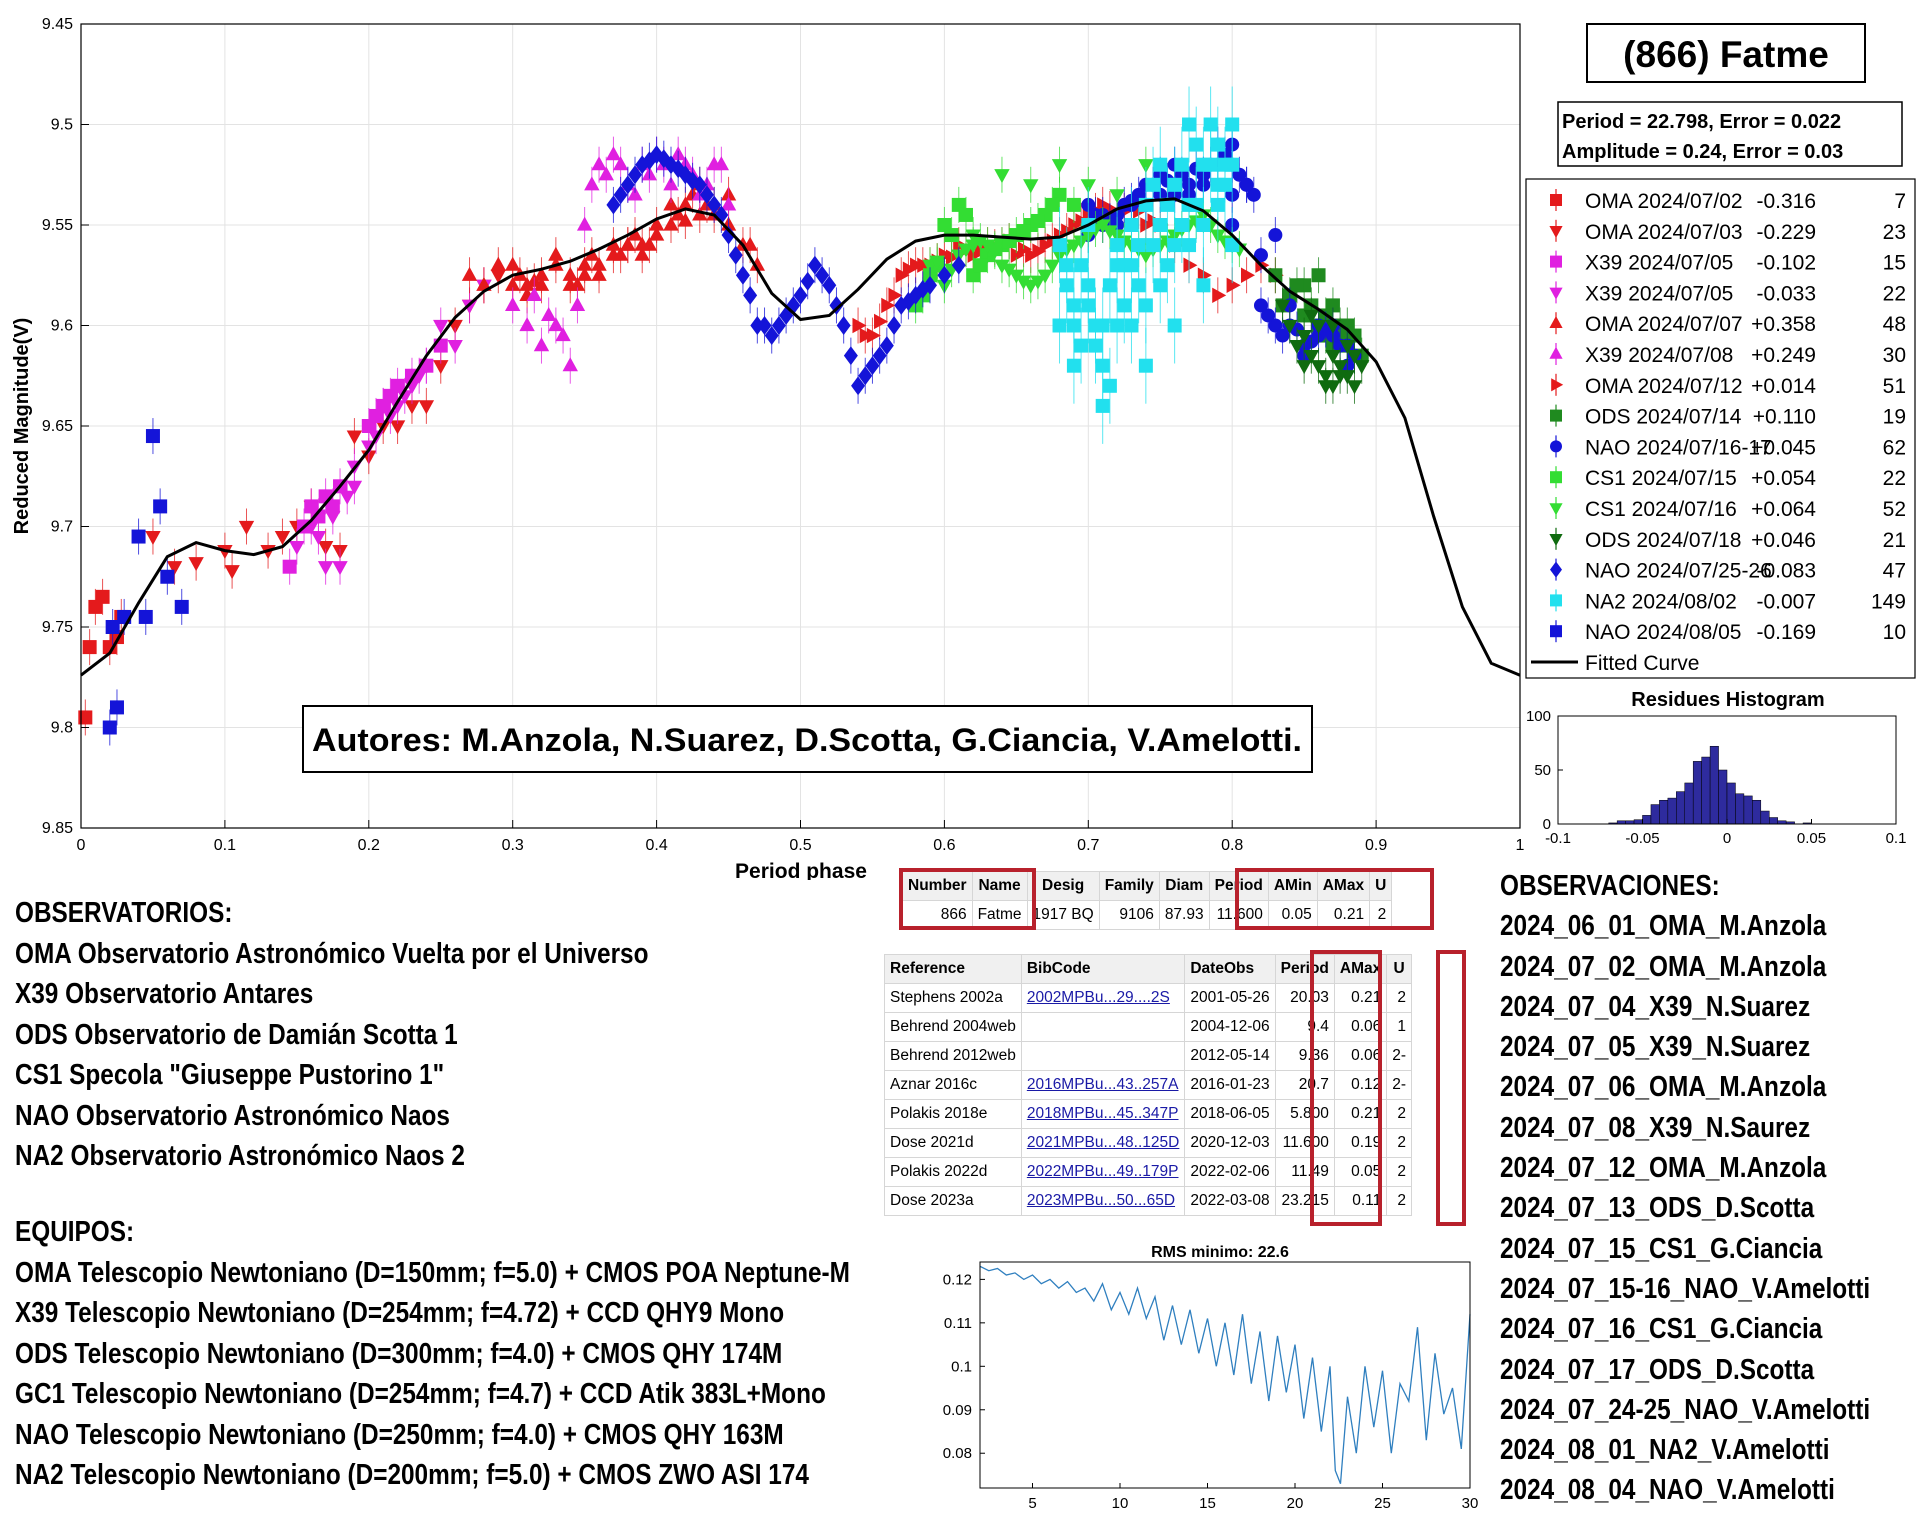  Describe the element at coordinates (1784, 417) in the screenshot. I see `legend-offset: +0.110` at that location.